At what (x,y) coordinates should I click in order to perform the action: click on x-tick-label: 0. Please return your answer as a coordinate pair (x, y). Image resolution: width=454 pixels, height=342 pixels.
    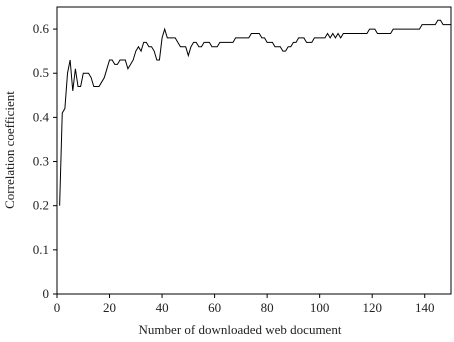
    Looking at the image, I should click on (57, 307).